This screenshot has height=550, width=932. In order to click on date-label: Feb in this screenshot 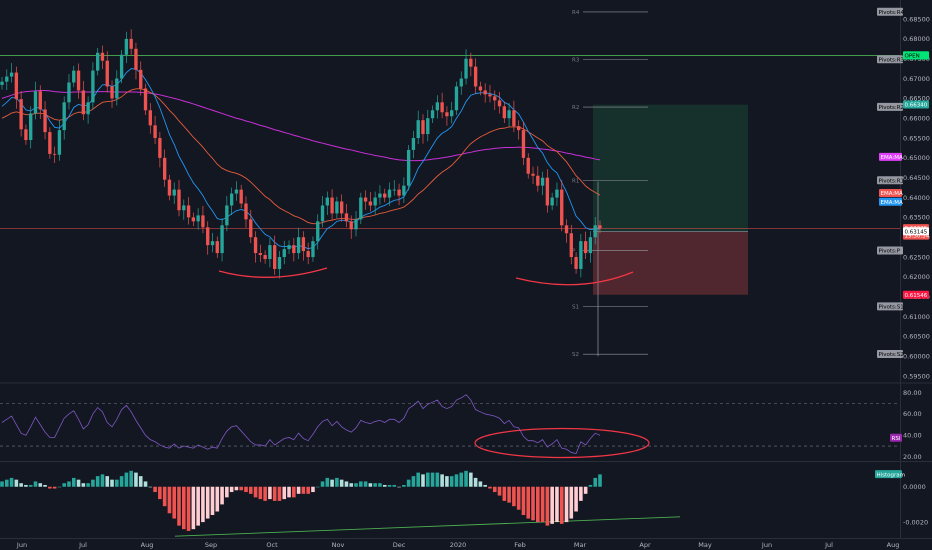, I will do `click(520, 545)`.